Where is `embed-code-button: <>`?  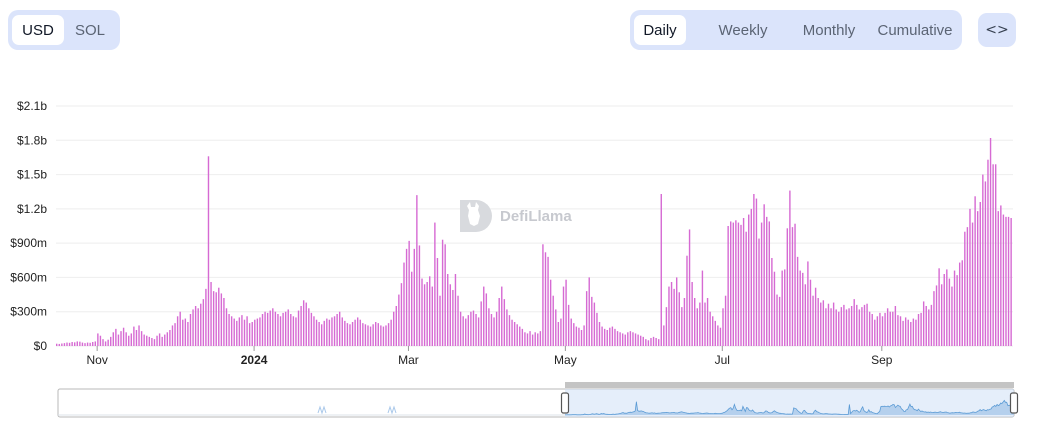
embed-code-button: <> is located at coordinates (997, 30).